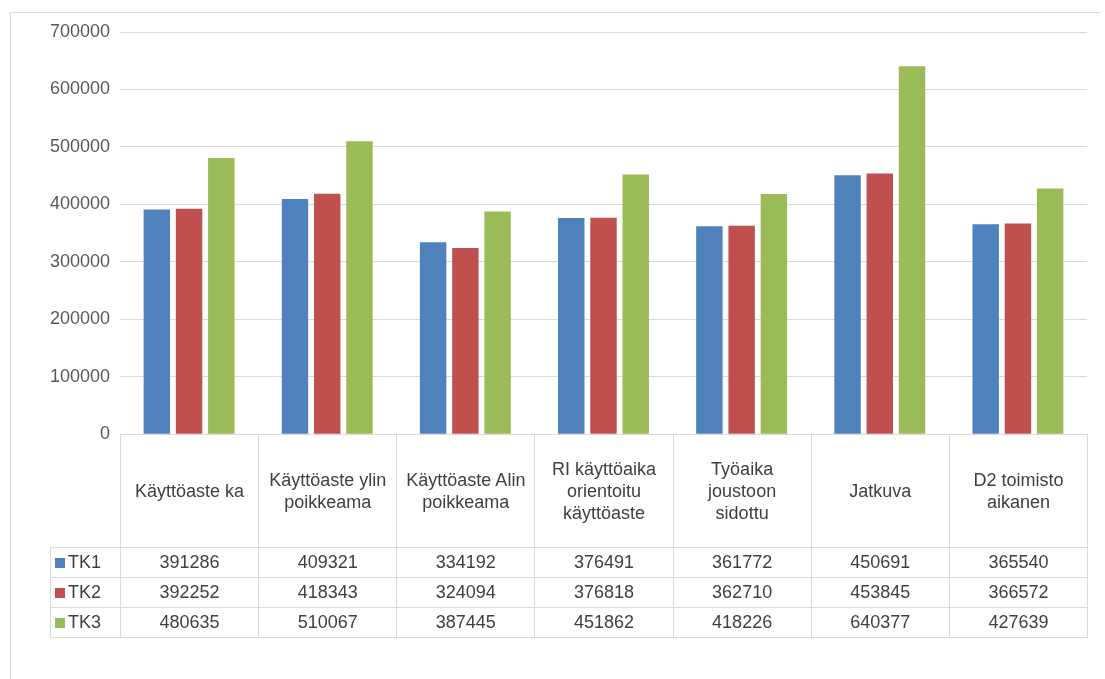  Describe the element at coordinates (189, 622) in the screenshot. I see `data-label: 480635` at that location.